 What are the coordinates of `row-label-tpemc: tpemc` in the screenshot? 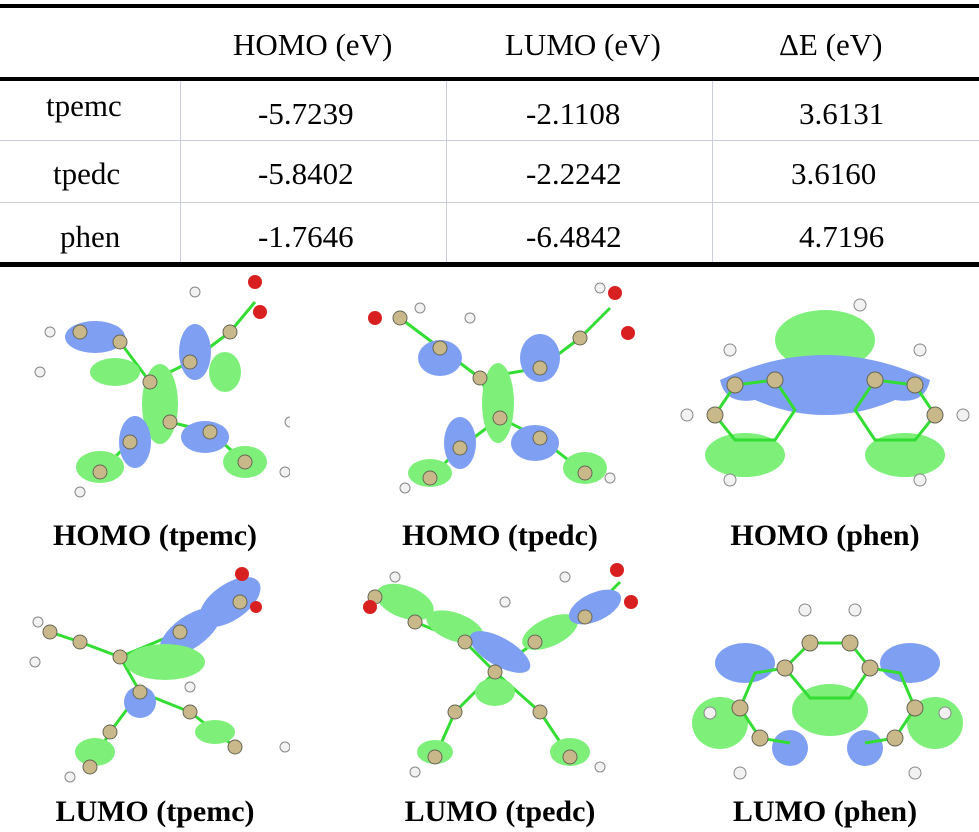 It's located at (84, 105).